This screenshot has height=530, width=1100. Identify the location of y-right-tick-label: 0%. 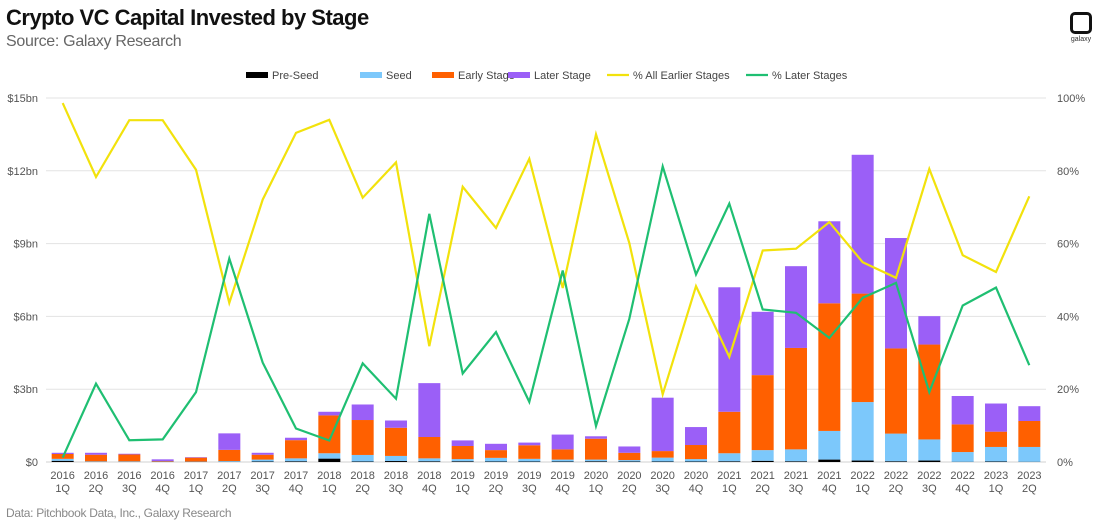
(1065, 463).